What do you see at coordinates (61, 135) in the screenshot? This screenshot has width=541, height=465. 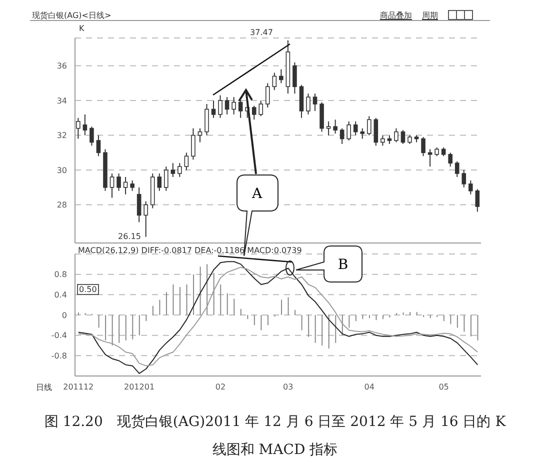 I see `y-tick-label: 32` at bounding box center [61, 135].